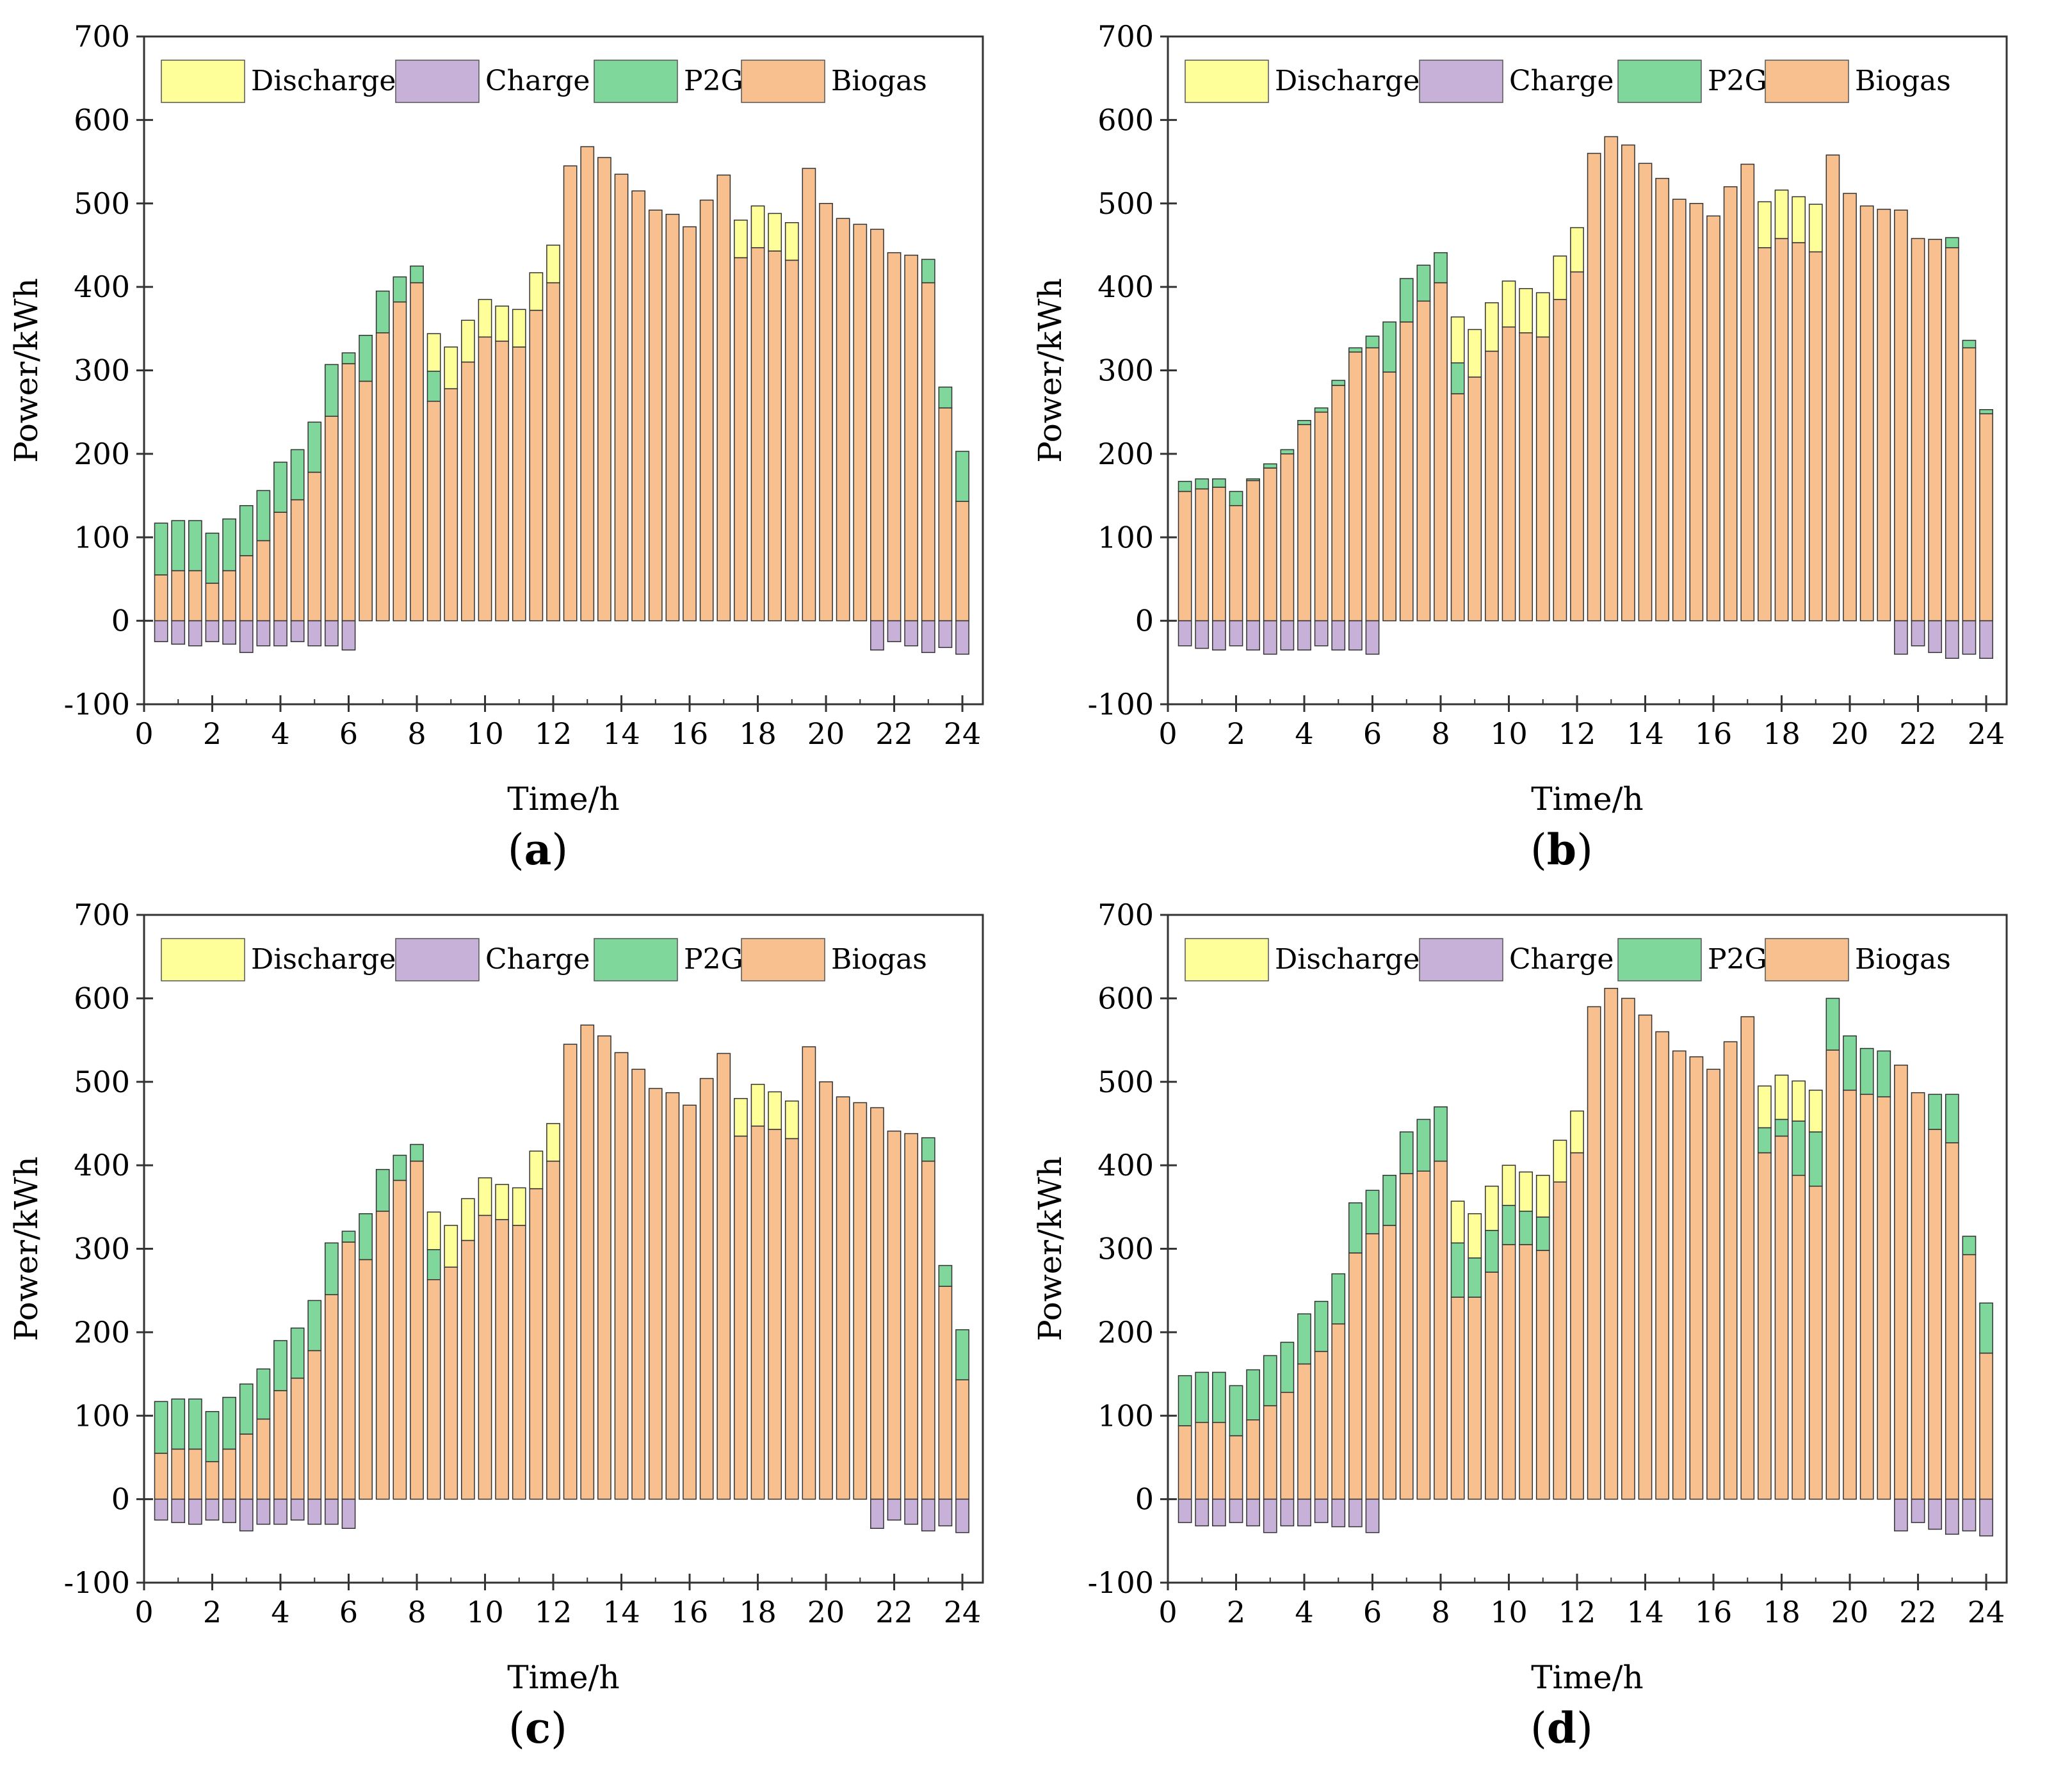 The width and height of the screenshot is (2047, 1792). Describe the element at coordinates (1287, 1512) in the screenshot. I see `bar-charge-3.5` at that location.